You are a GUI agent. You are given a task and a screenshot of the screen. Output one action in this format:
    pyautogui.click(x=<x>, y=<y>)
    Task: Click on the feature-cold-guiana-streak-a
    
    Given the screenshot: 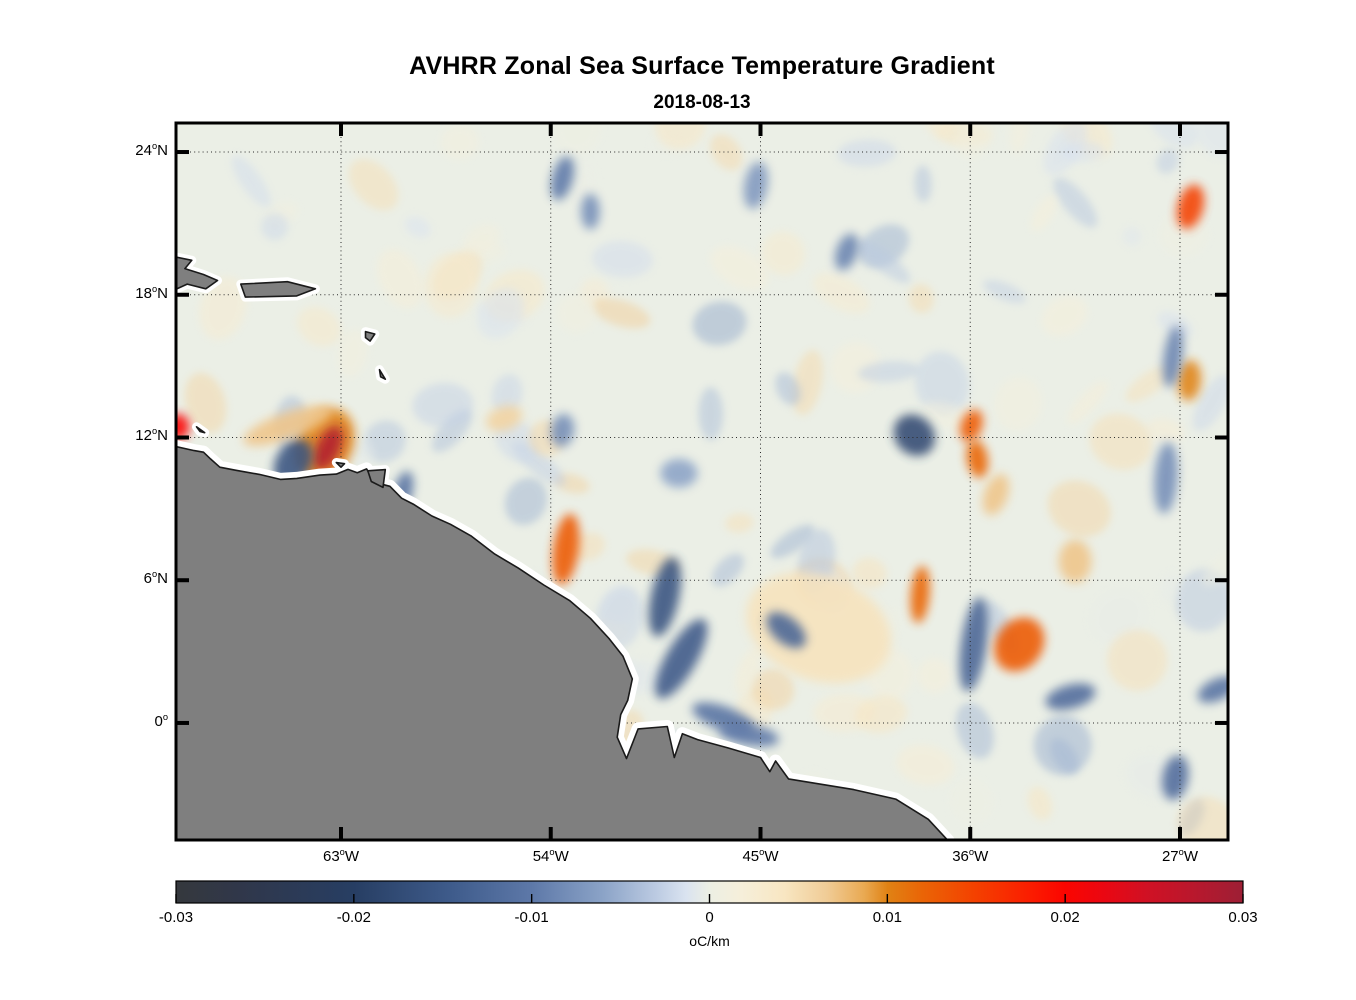 What is the action you would take?
    pyautogui.click(x=665, y=597)
    